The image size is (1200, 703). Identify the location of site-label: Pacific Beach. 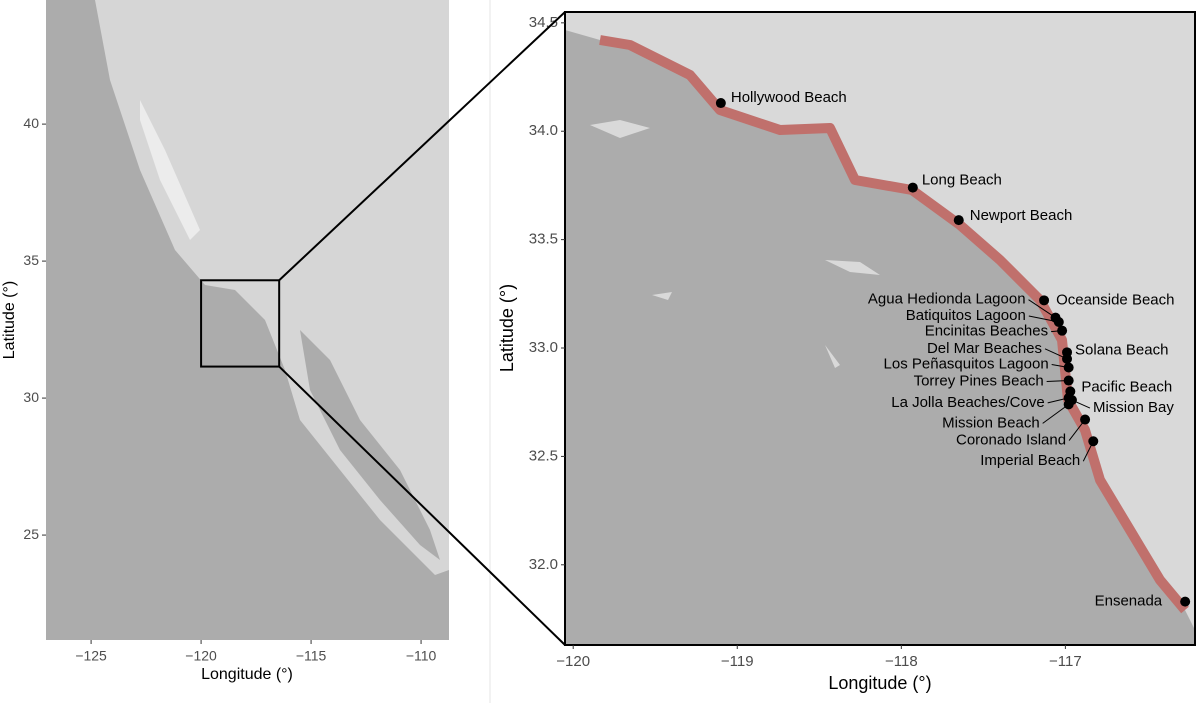
(1126, 386).